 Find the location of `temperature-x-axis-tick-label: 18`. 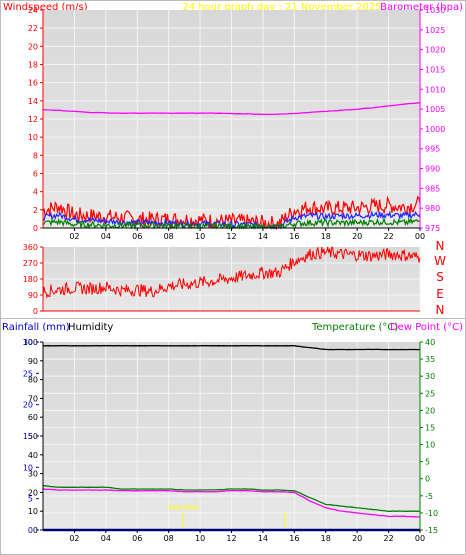

temperature-x-axis-tick-label: 18 is located at coordinates (326, 538).